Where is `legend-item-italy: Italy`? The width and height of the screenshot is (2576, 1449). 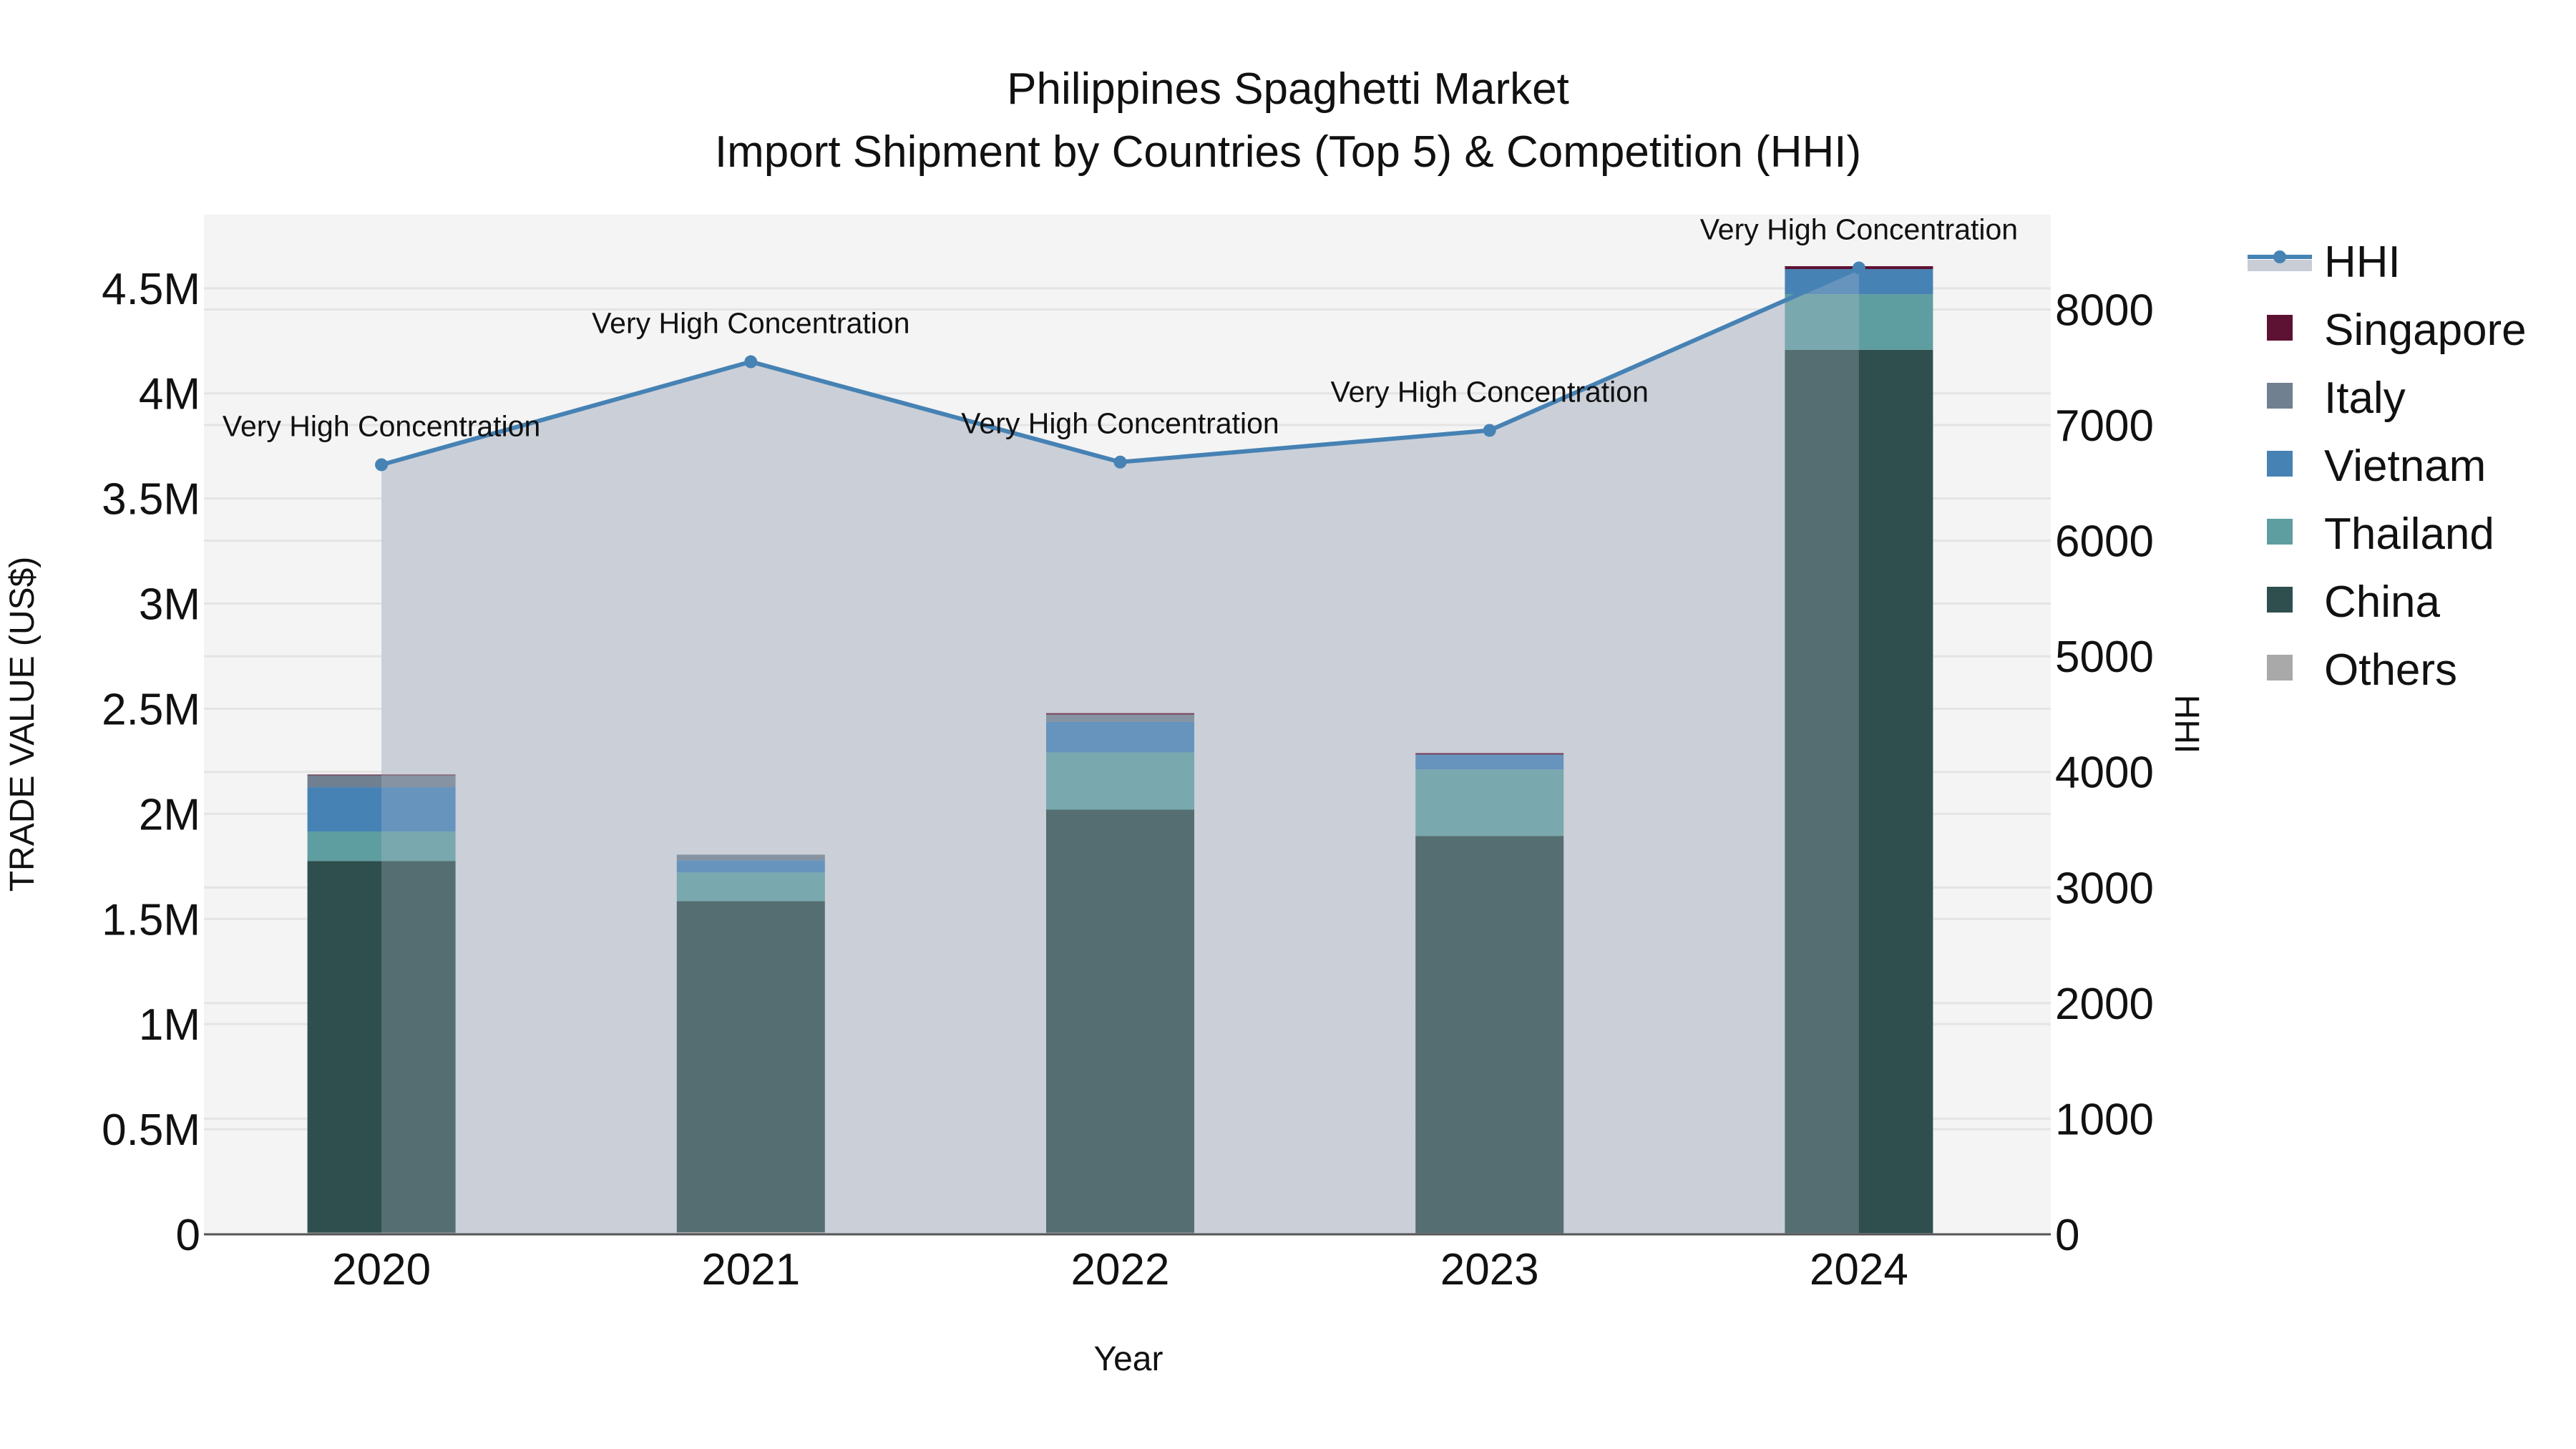 legend-item-italy: Italy is located at coordinates (2336, 398).